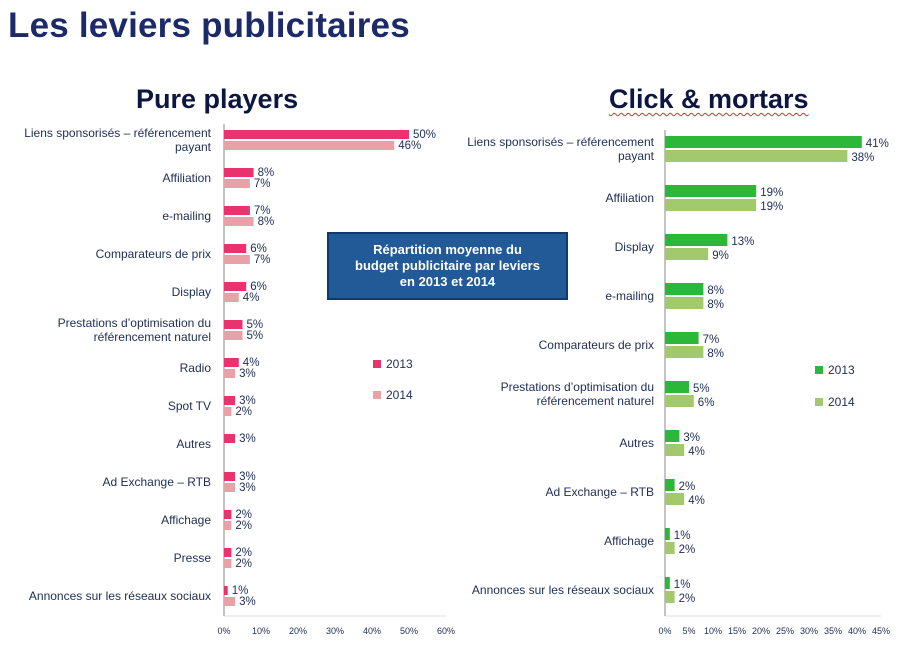  Describe the element at coordinates (399, 395) in the screenshot. I see `legend-label-2014: 2014` at that location.